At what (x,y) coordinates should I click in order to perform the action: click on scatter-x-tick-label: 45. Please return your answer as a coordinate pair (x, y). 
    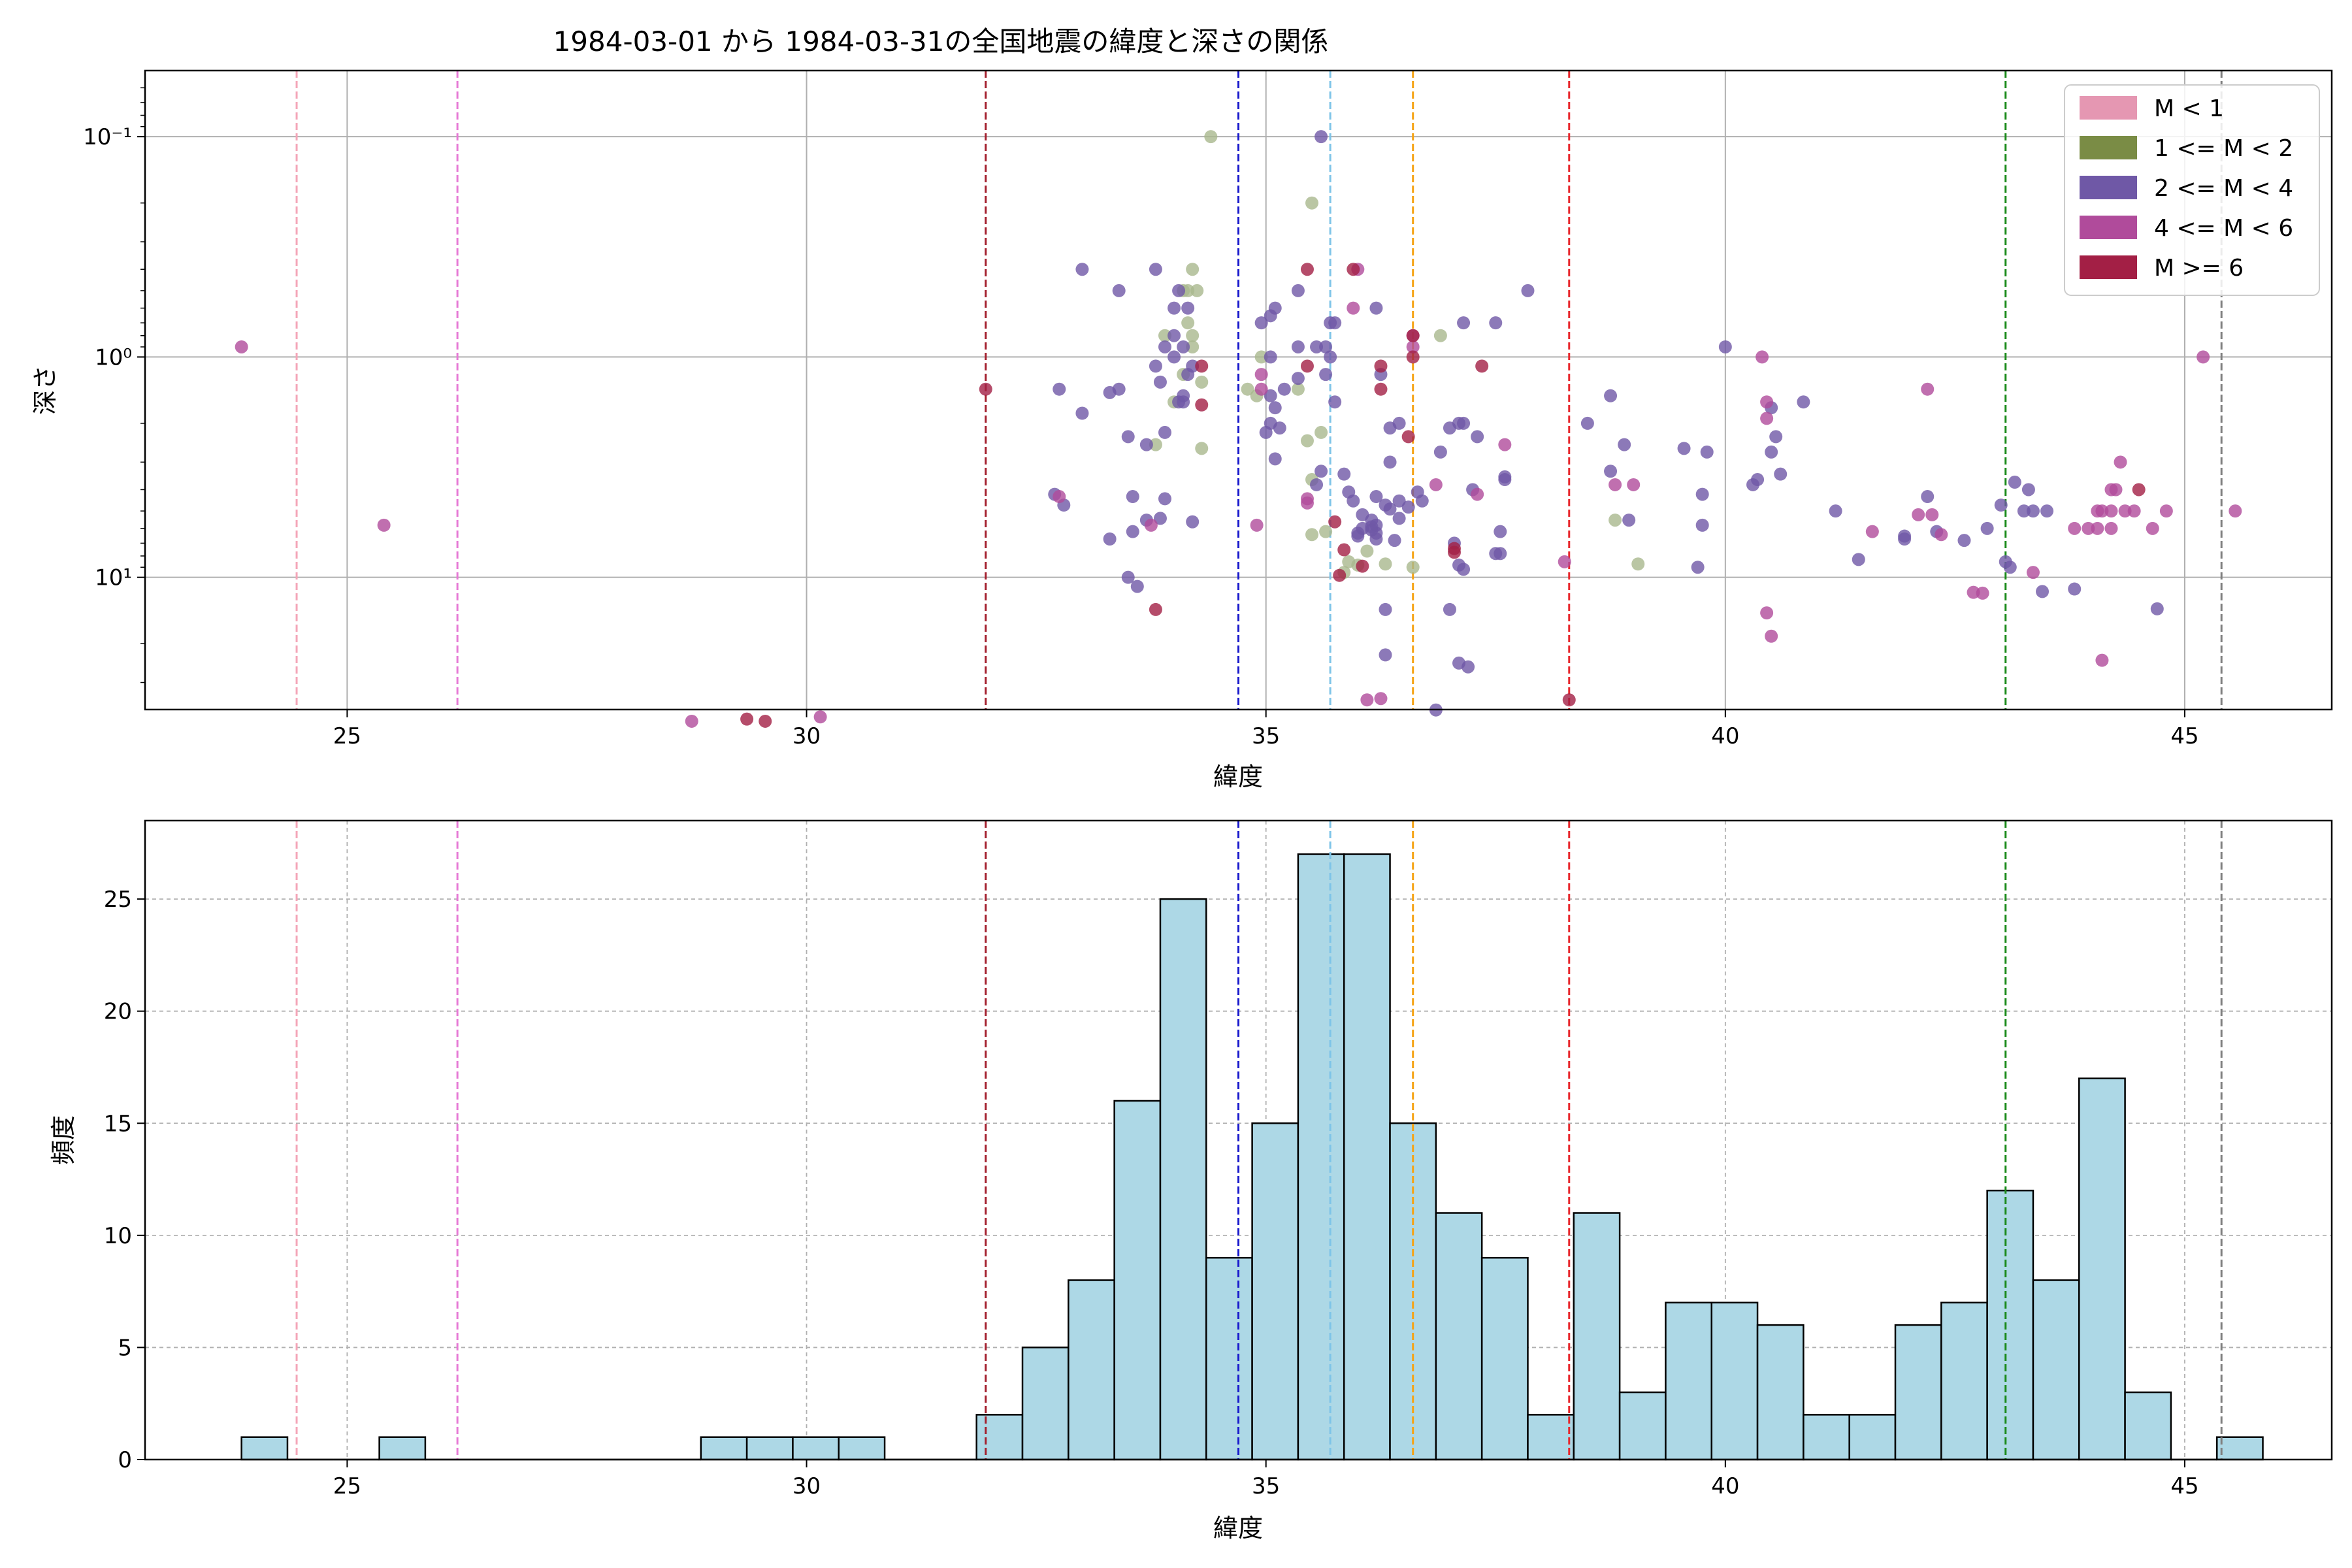
    Looking at the image, I should click on (2184, 736).